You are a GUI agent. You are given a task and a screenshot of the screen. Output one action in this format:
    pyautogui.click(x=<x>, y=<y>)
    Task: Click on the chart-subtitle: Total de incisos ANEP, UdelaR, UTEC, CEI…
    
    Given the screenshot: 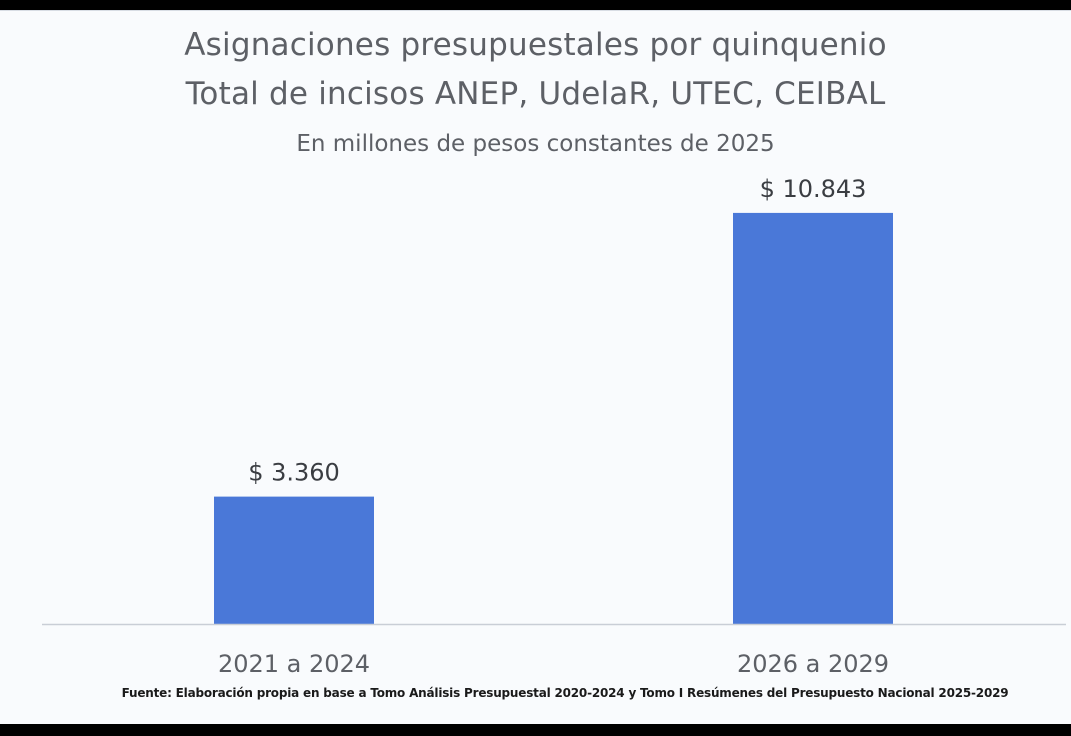 What is the action you would take?
    pyautogui.click(x=535, y=94)
    